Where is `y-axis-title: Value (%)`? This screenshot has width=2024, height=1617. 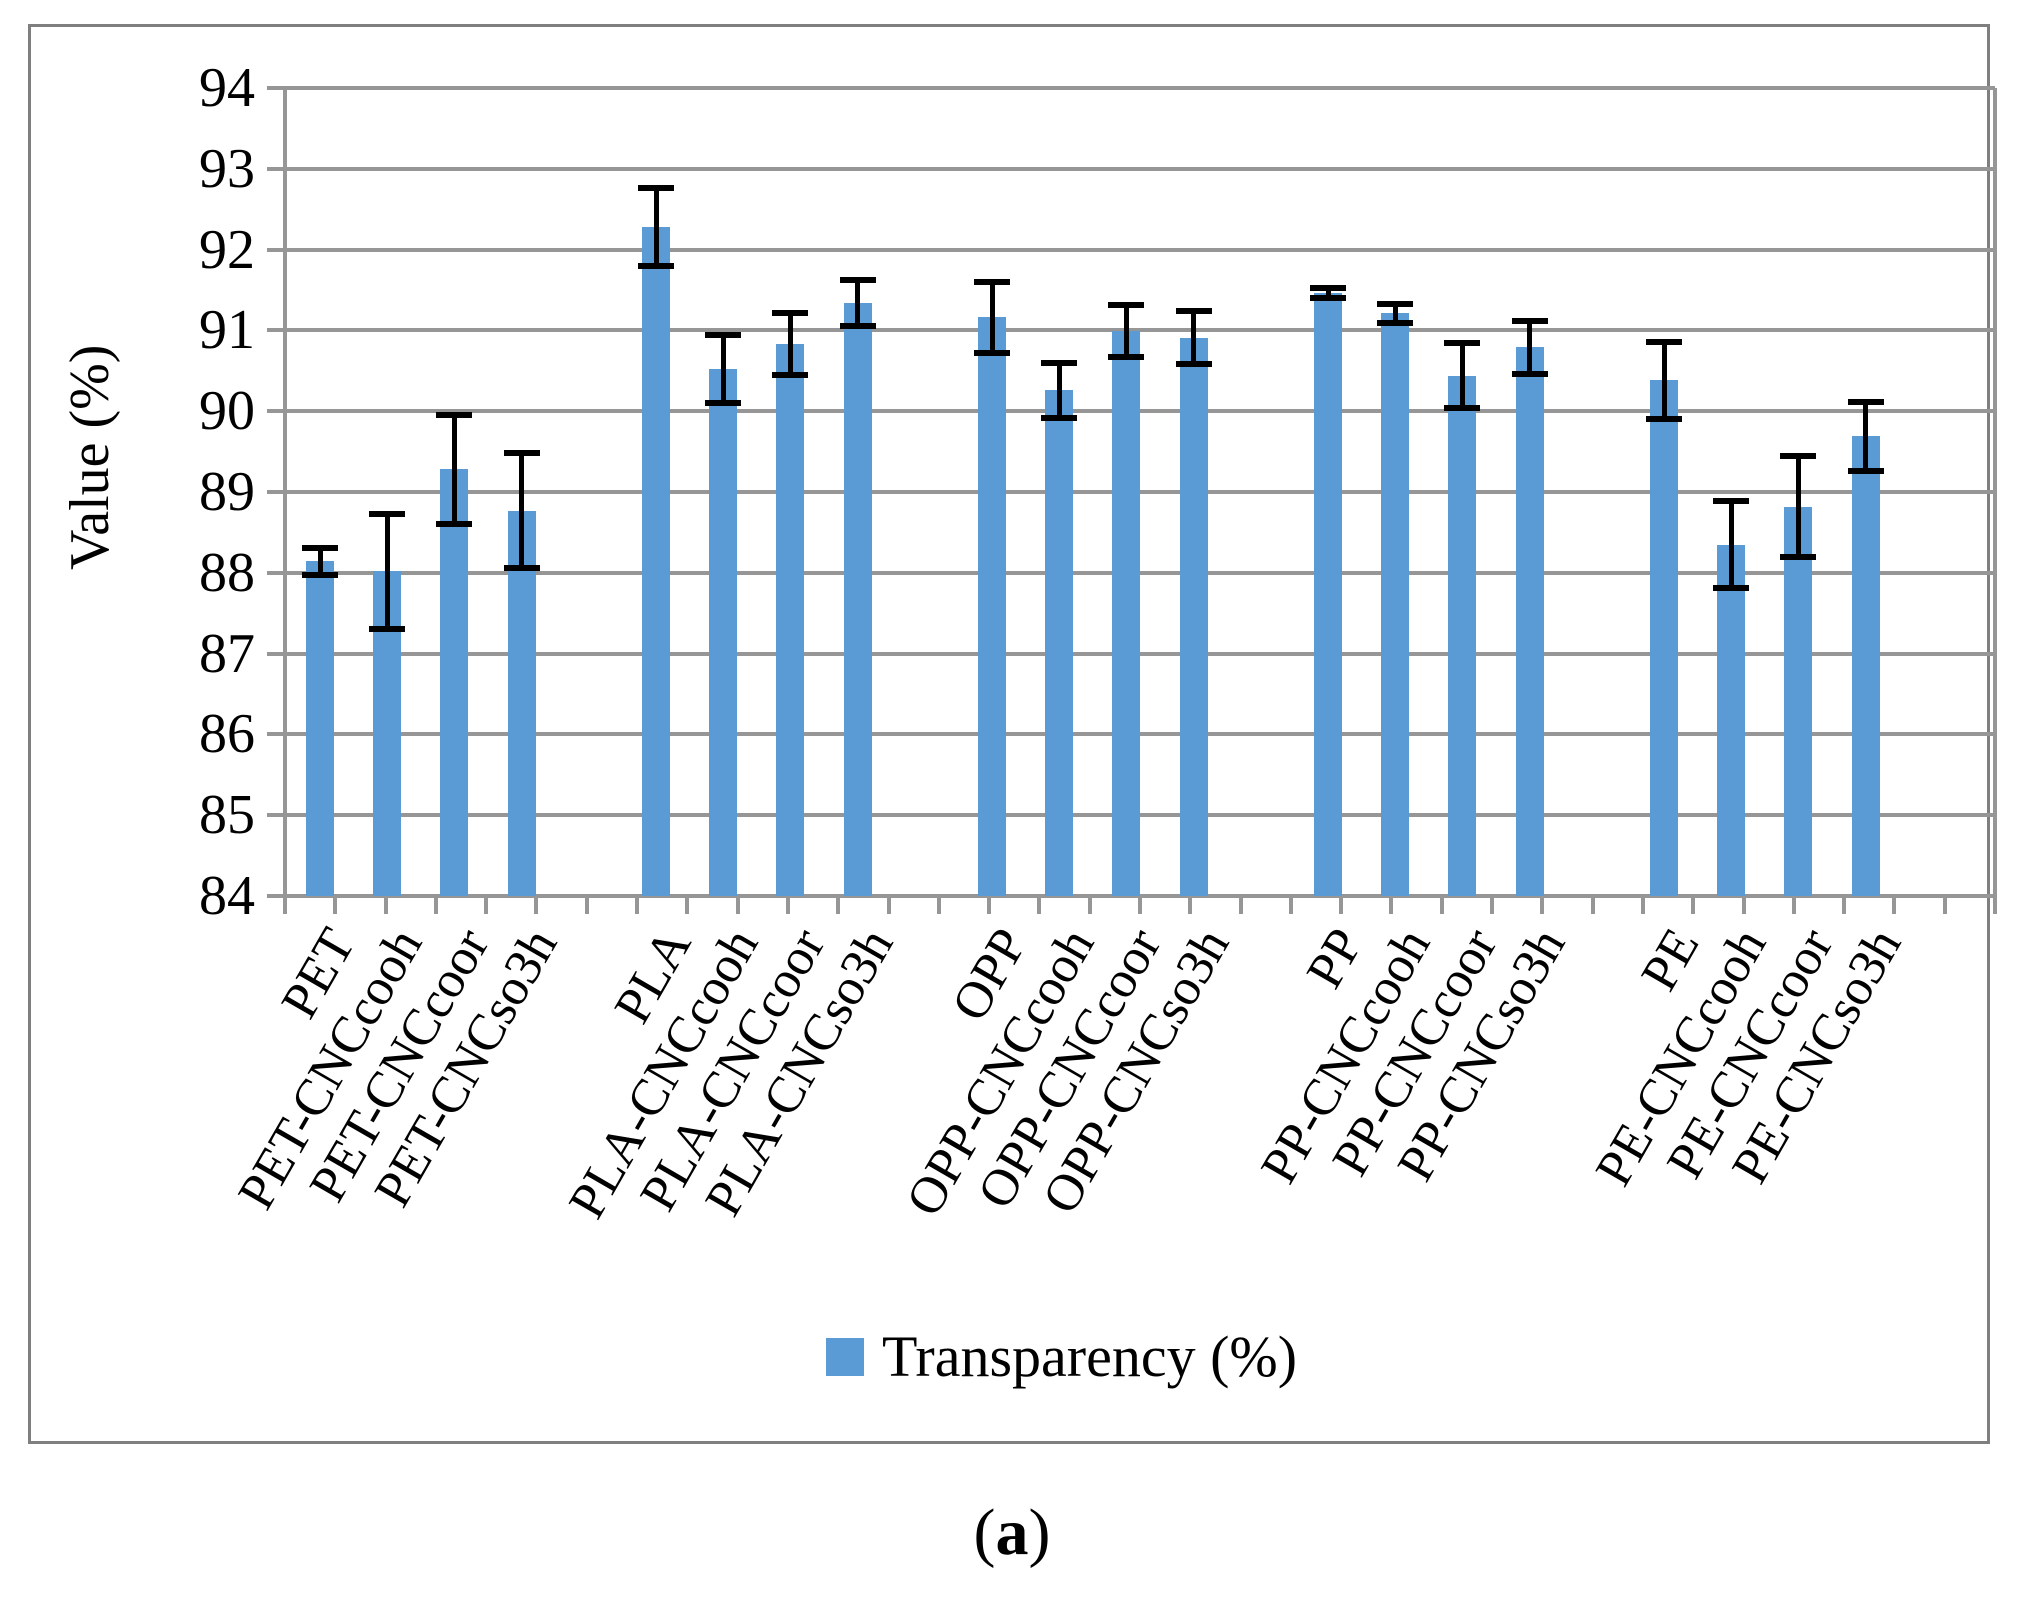
y-axis-title: Value (%) is located at coordinates (228, 457).